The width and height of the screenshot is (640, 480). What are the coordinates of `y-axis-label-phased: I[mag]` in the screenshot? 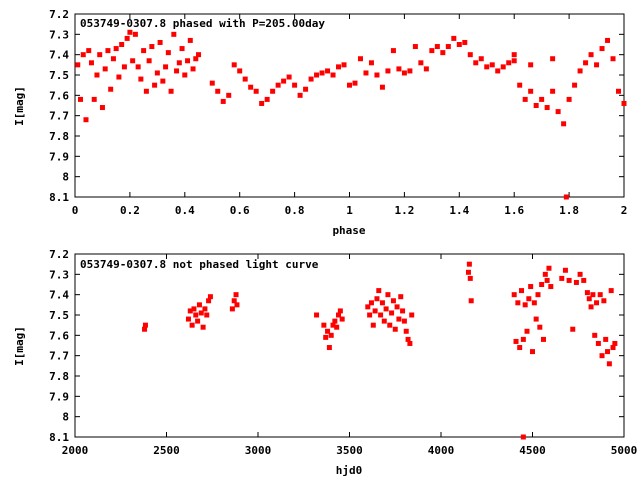 It's located at (19, 106).